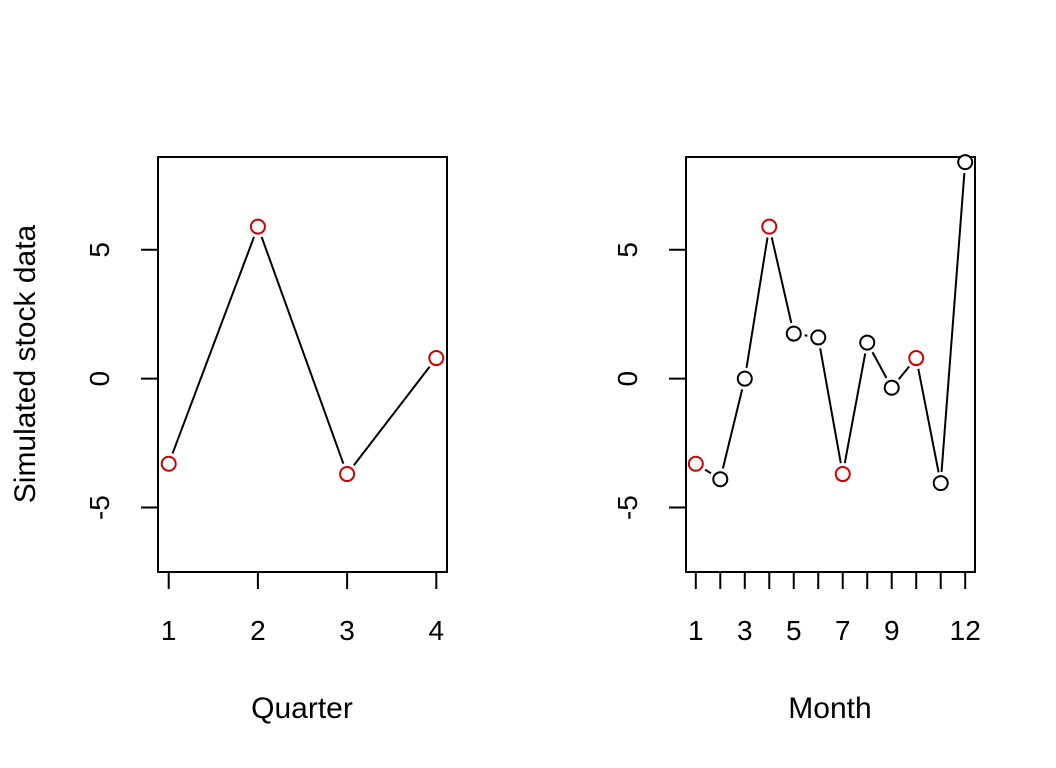  I want to click on month-x-tick-label: 3, so click(745, 630).